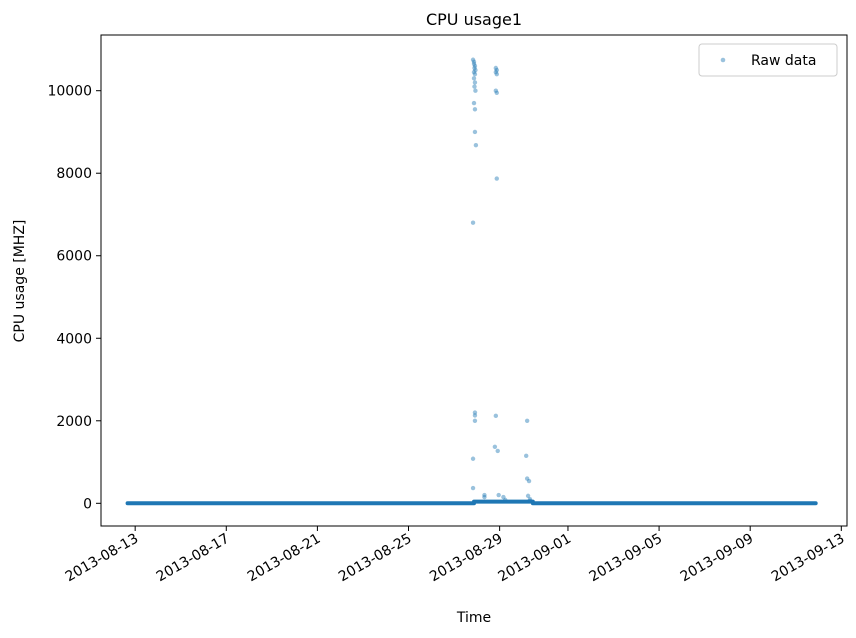  What do you see at coordinates (20, 281) in the screenshot?
I see `y-axis-title: CPU usage [MHZ]` at bounding box center [20, 281].